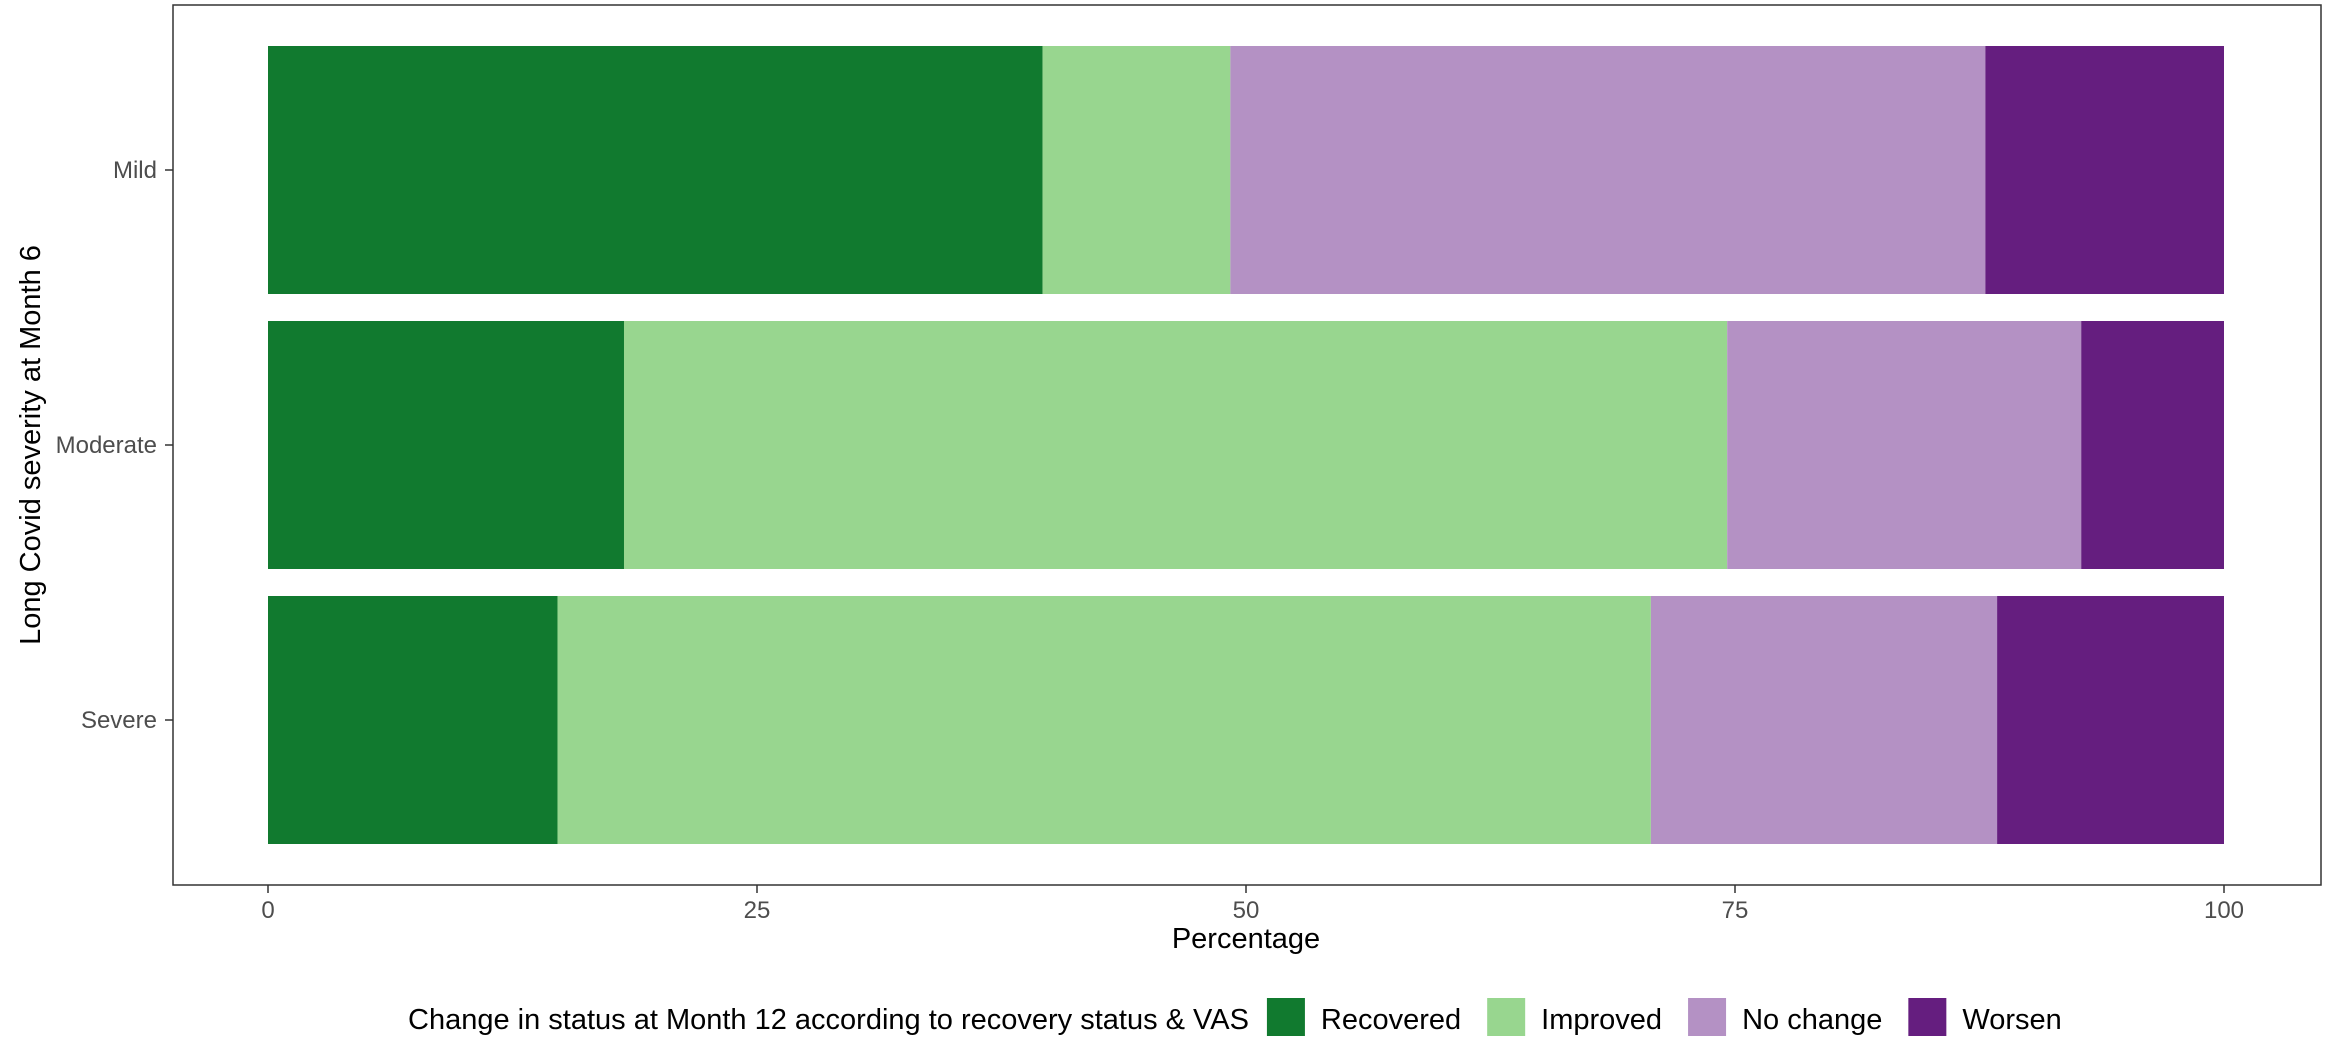  I want to click on x-axis-title: Percentage, so click(1246, 939).